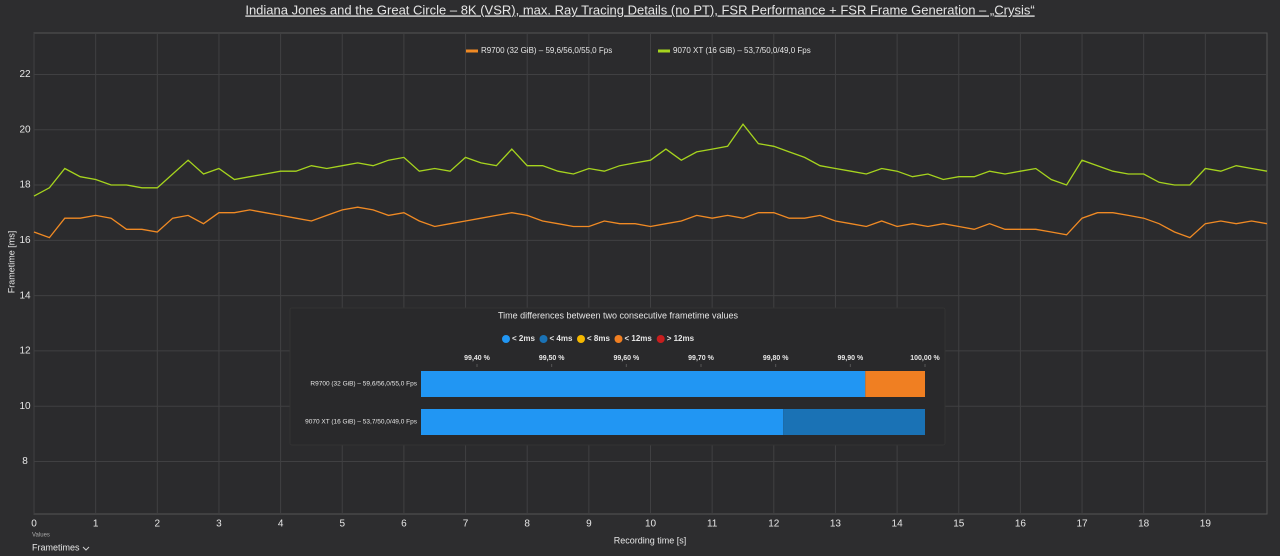 The height and width of the screenshot is (556, 1280). I want to click on x-tick-label: 18, so click(1144, 524).